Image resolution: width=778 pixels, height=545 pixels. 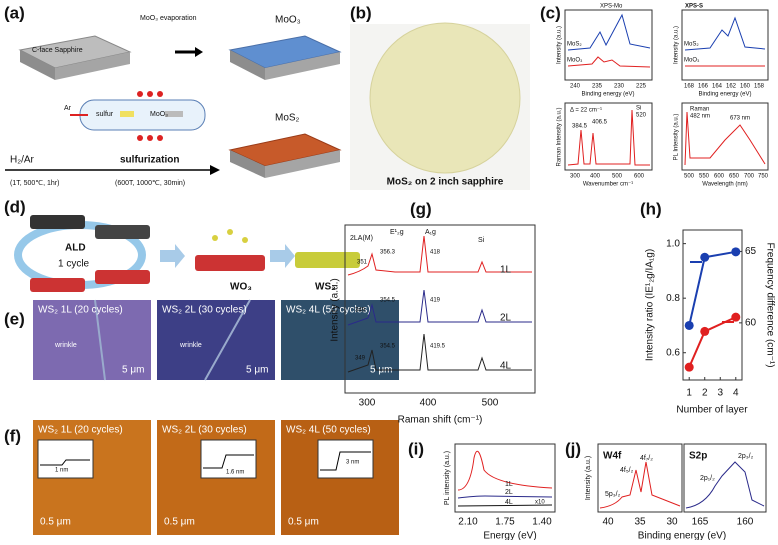 What do you see at coordinates (640, 522) in the screenshot?
I see `tick-label: 35` at bounding box center [640, 522].